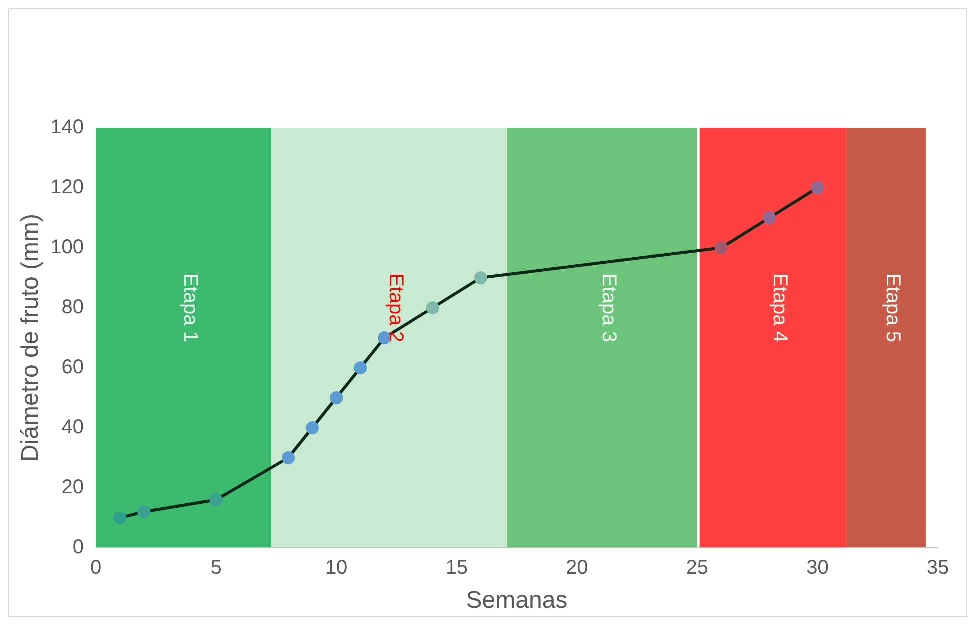 The width and height of the screenshot is (976, 626). I want to click on y-tick-label: 40, so click(73, 427).